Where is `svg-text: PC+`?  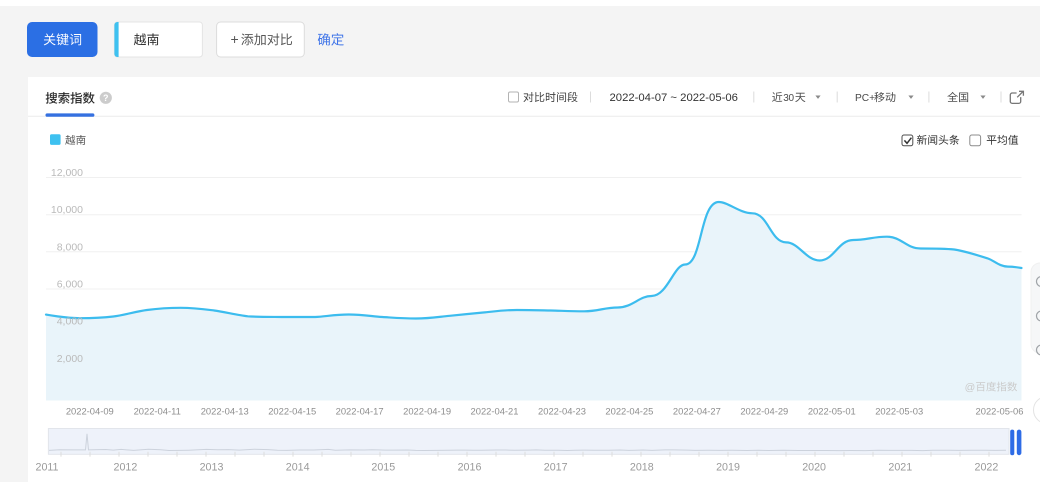 svg-text: PC+ is located at coordinates (865, 98).